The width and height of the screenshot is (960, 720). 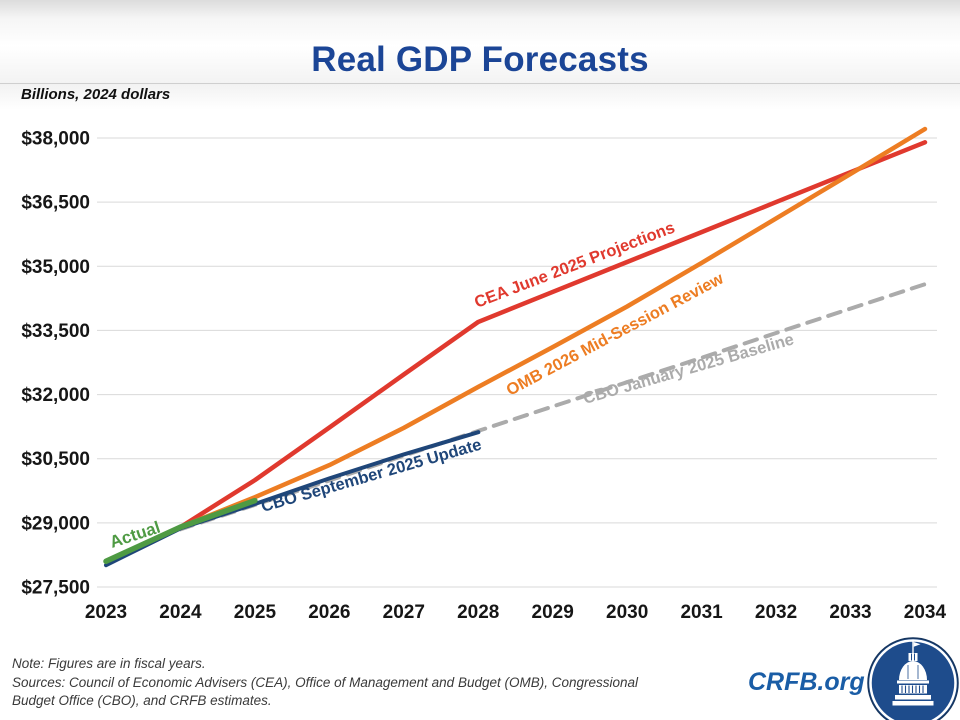 I want to click on series-label-cbo-september-2025-update: CBO September 2025 Update, so click(x=371, y=476).